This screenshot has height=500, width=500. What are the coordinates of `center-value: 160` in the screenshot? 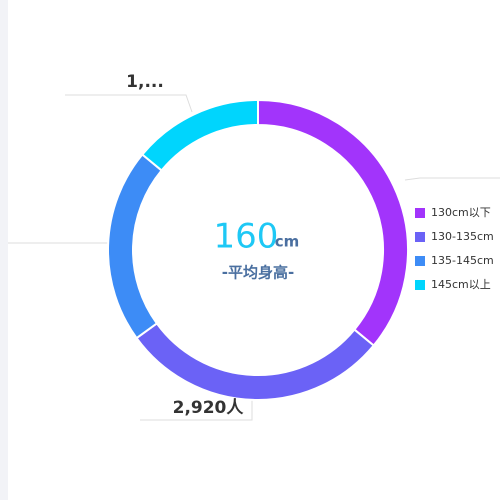 It's located at (246, 237).